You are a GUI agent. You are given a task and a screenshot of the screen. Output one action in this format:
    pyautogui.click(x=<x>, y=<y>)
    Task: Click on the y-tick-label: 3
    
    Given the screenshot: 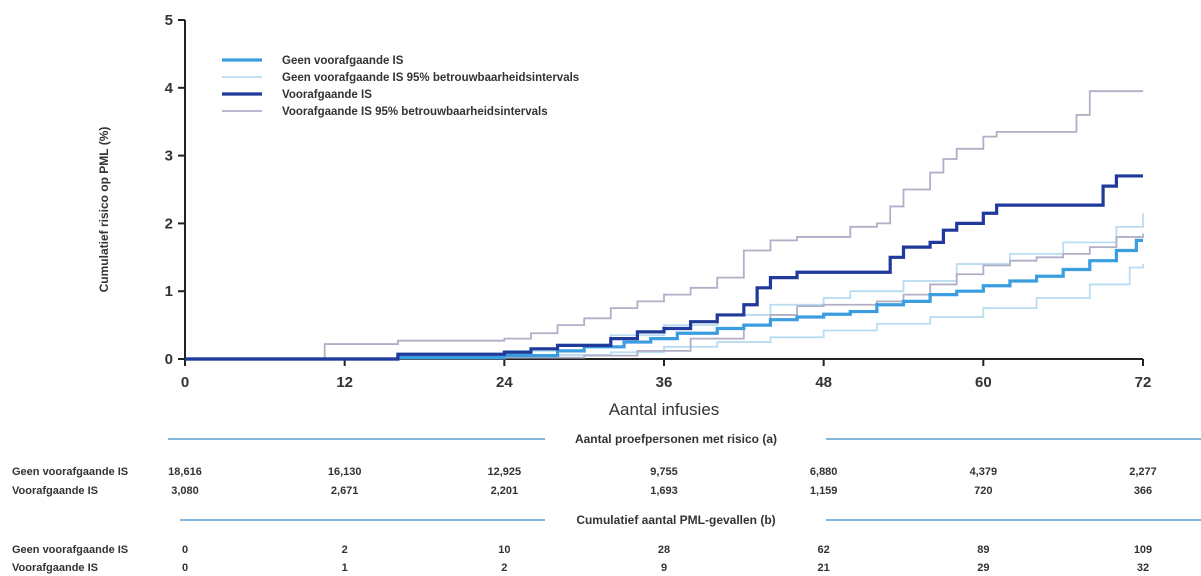 What is the action you would take?
    pyautogui.click(x=169, y=156)
    